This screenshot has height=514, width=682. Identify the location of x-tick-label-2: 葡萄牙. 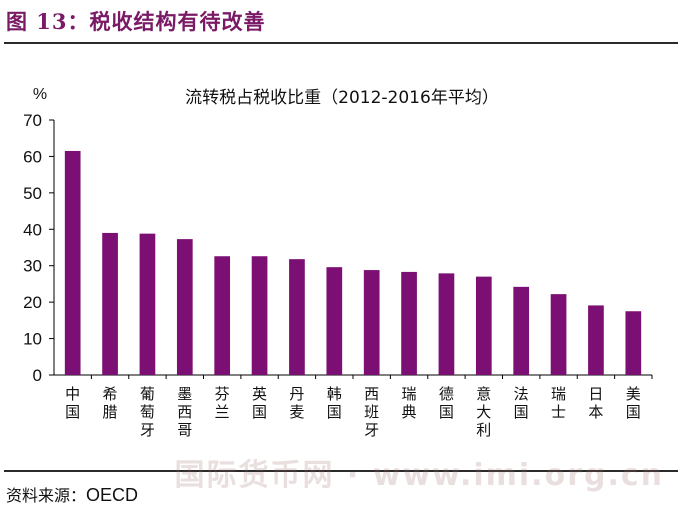
(147, 412).